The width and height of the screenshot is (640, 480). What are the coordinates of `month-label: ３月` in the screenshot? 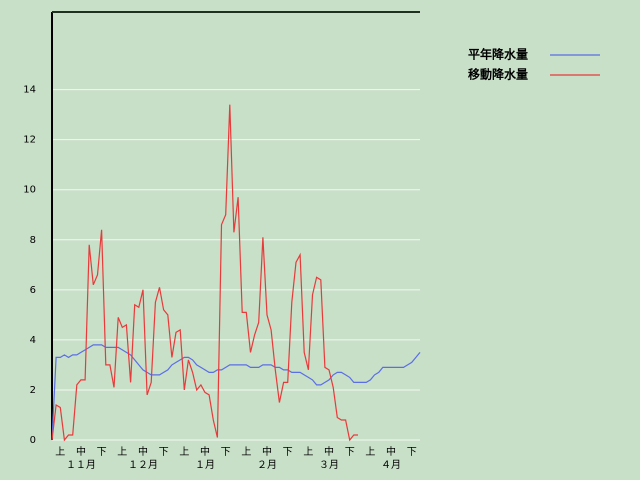 It's located at (329, 465).